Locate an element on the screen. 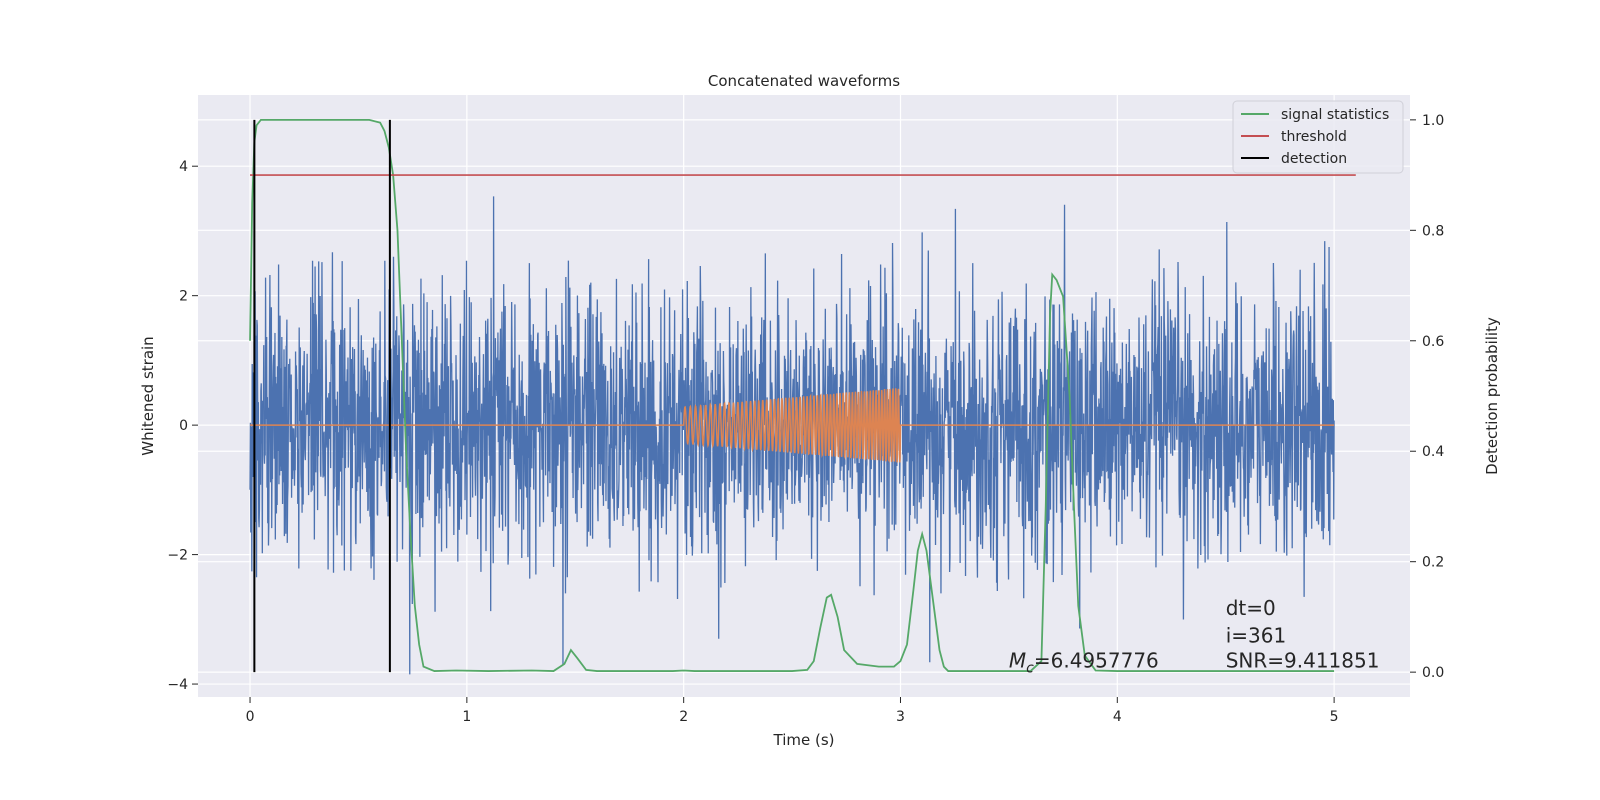 The height and width of the screenshot is (800, 1600). x-tick-label: 3 is located at coordinates (900, 717).